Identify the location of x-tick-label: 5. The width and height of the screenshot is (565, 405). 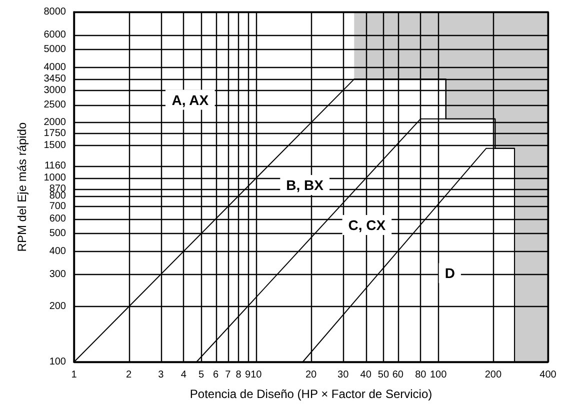
(201, 375).